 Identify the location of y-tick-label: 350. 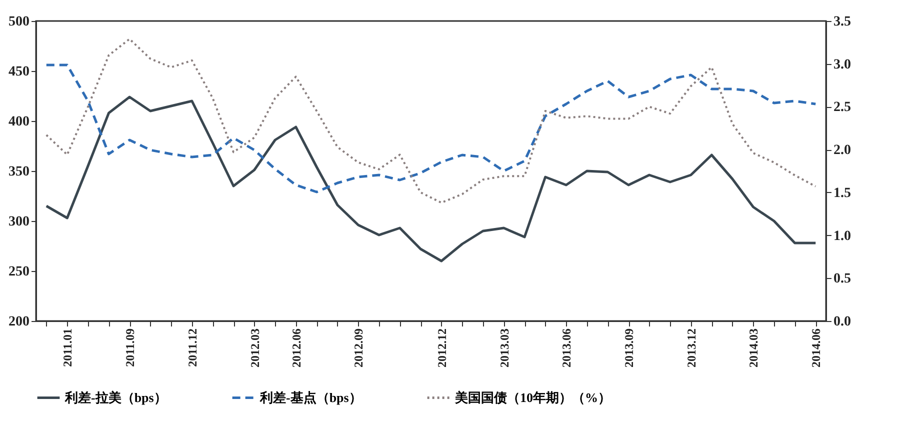
(19, 172).